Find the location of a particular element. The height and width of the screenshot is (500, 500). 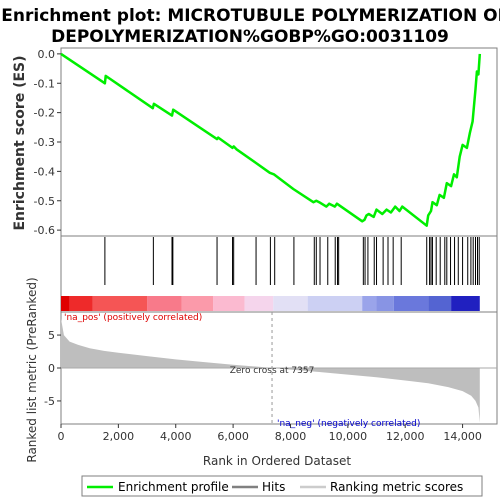

es-y-axis-title: Enrichment score (ES) is located at coordinates (20, 142).